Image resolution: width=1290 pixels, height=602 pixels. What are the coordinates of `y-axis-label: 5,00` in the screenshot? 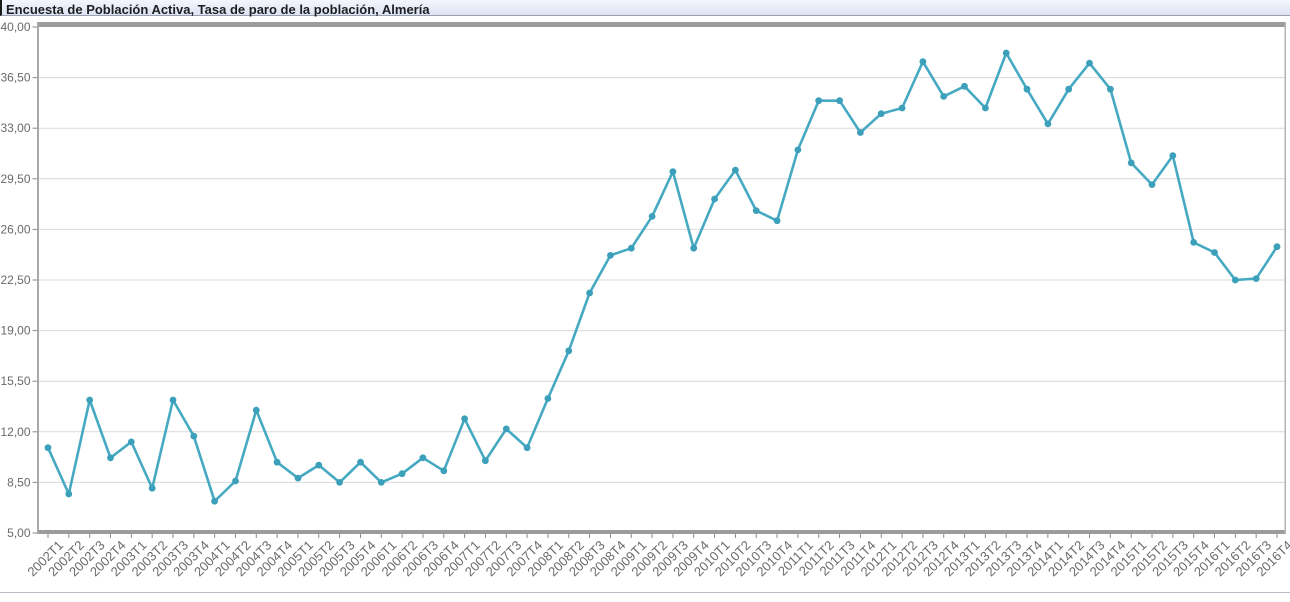 It's located at (19, 533).